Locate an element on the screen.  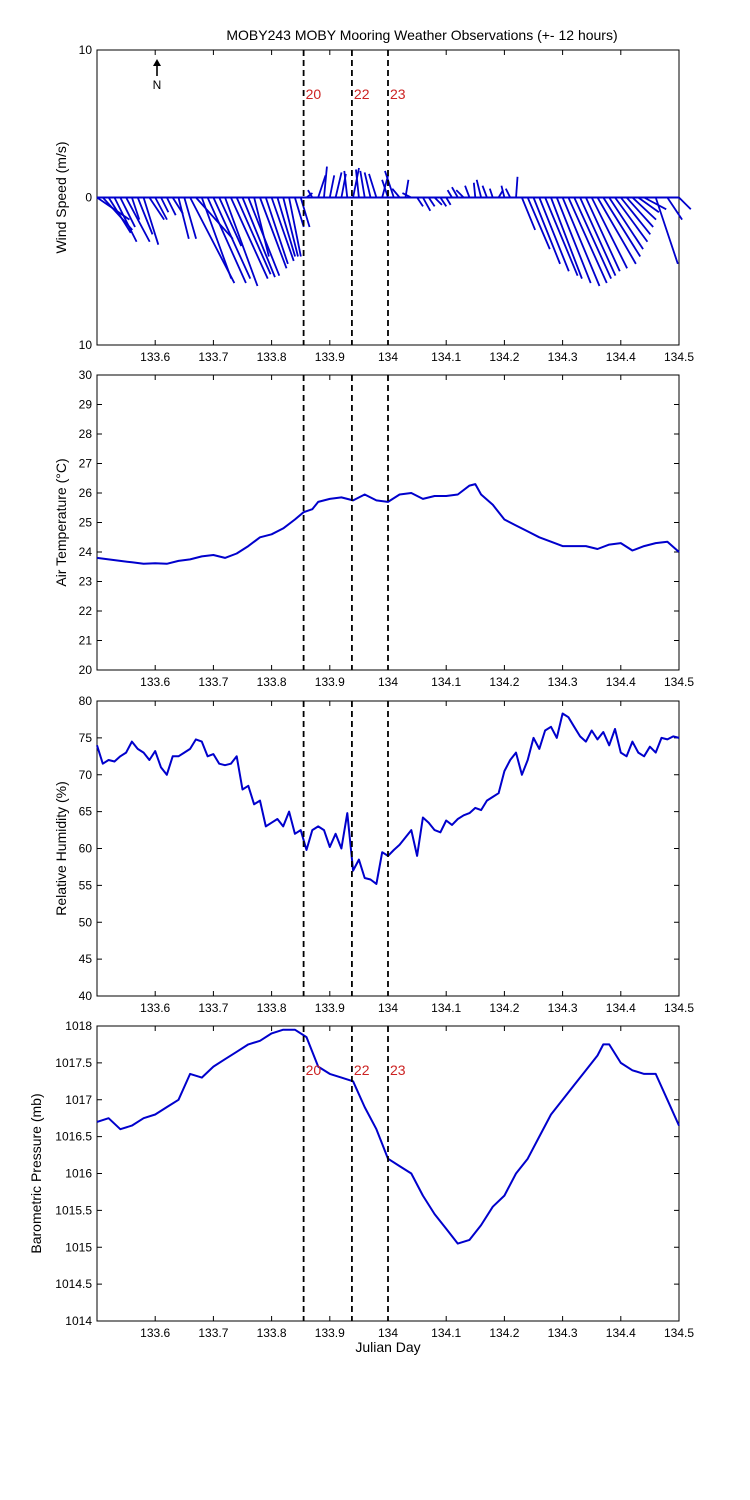
barometric-pressure-x-tick-label: 134.2 is located at coordinates (504, 1333).